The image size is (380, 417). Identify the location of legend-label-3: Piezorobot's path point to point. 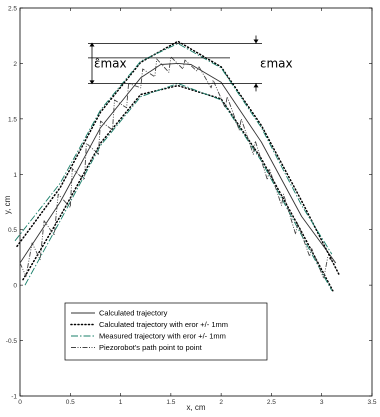
(151, 347).